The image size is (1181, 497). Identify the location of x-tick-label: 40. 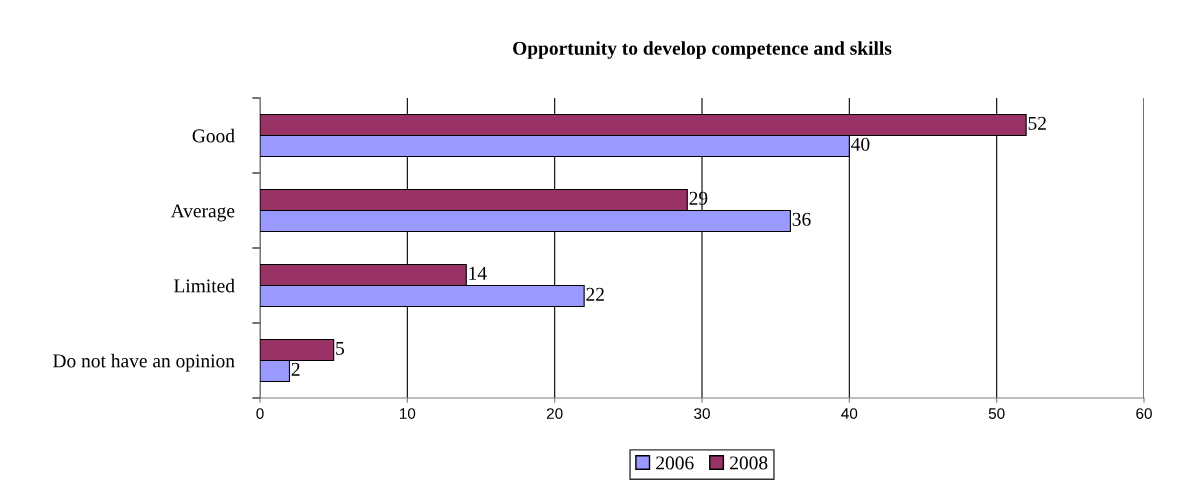
(849, 413).